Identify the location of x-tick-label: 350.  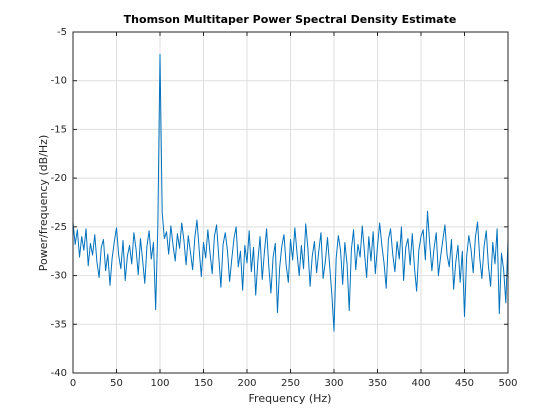
(377, 383).